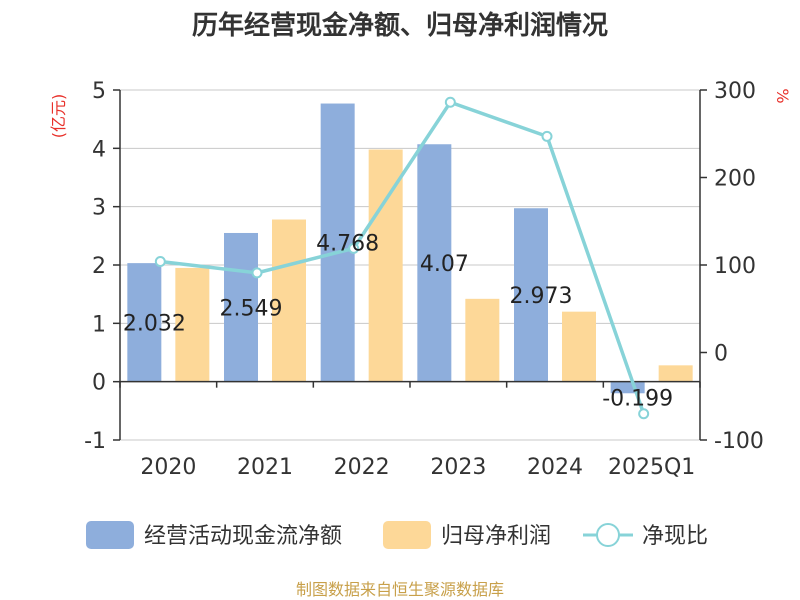 Image resolution: width=800 pixels, height=600 pixels. I want to click on data-label-cashflow: 2.032, so click(154, 323).